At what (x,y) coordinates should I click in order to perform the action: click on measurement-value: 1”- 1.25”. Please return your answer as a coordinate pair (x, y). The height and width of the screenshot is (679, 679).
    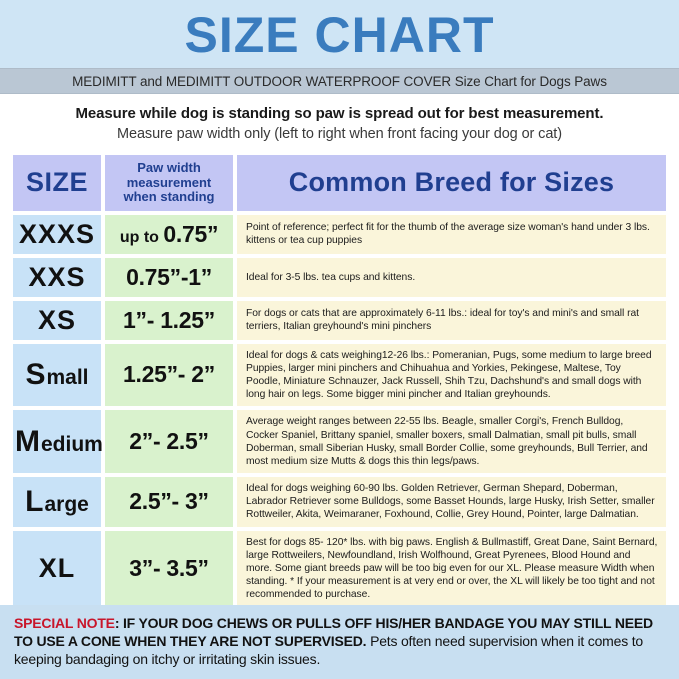
    Looking at the image, I should click on (169, 319).